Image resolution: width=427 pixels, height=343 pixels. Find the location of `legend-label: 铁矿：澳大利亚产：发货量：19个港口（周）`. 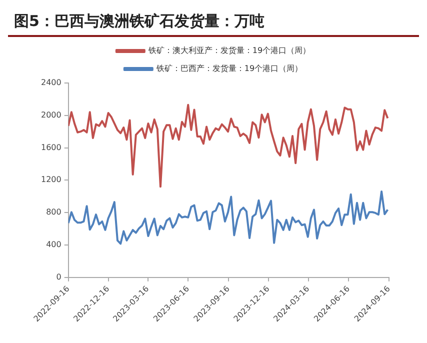

legend-label: 铁矿：澳大利亚产：发货量：19个港口（周） is located at coordinates (229, 51).